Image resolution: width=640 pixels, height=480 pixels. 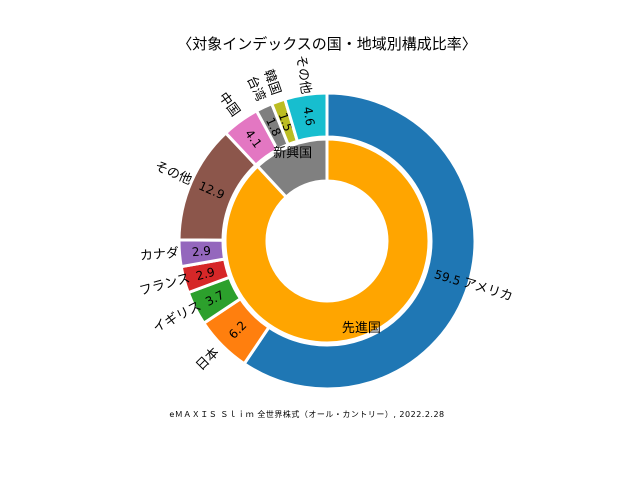 I want to click on outer-category-label: カナダ, so click(x=160, y=255).